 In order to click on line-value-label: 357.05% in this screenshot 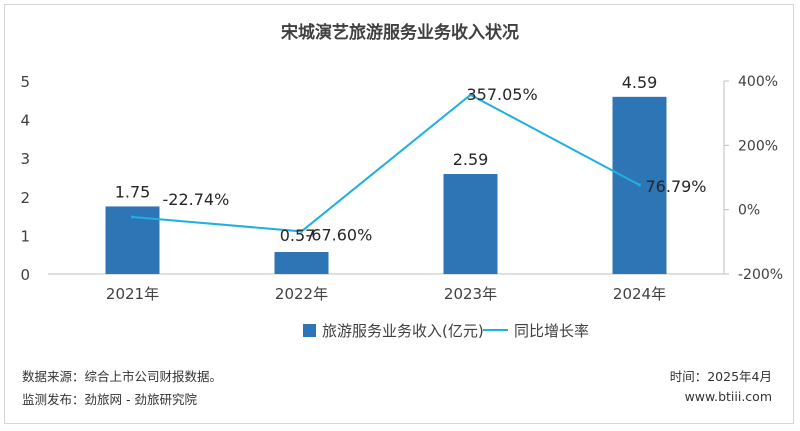, I will do `click(502, 94)`.